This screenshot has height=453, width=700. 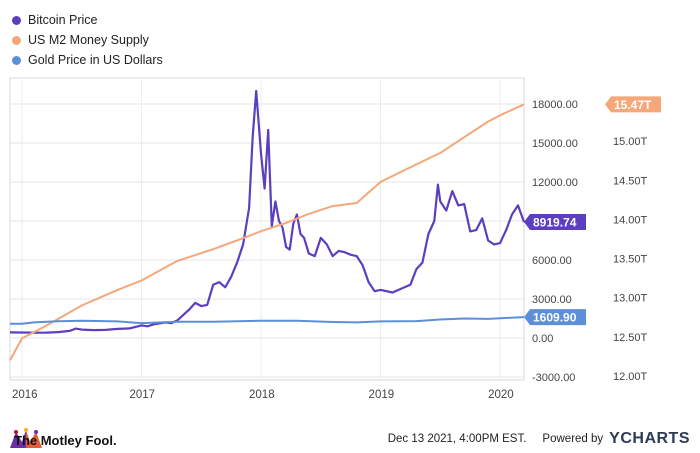 What do you see at coordinates (95, 60) in the screenshot?
I see `legend-label: Gold Price in US Dollars` at bounding box center [95, 60].